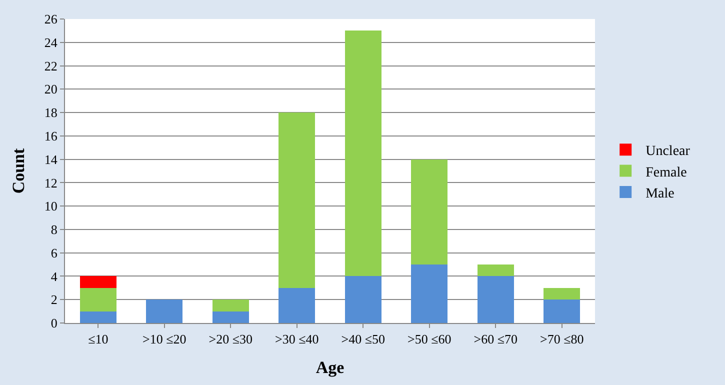 The height and width of the screenshot is (385, 725). Describe the element at coordinates (54, 323) in the screenshot. I see `y-tick-label: 0` at that location.